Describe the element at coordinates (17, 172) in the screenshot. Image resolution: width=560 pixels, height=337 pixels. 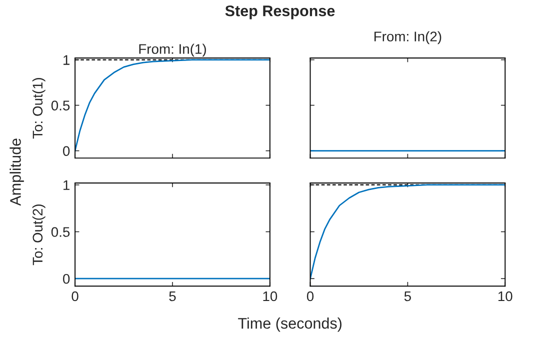
I see `text: Amplitude` at that location.